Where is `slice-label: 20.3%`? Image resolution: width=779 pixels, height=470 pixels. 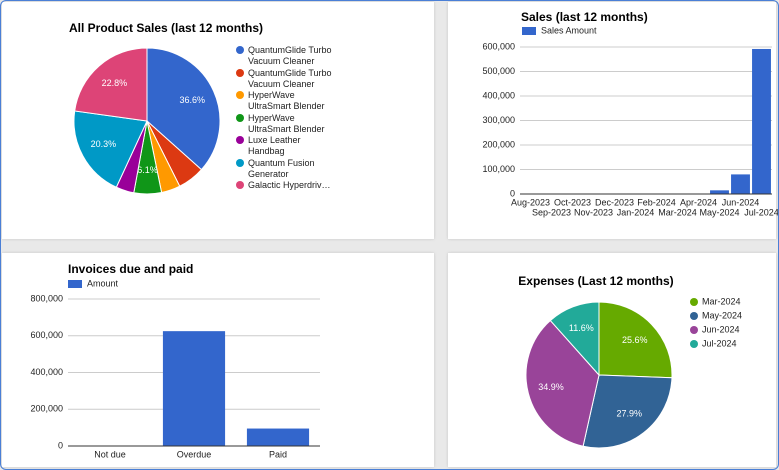 slice-label: 20.3% is located at coordinates (104, 144).